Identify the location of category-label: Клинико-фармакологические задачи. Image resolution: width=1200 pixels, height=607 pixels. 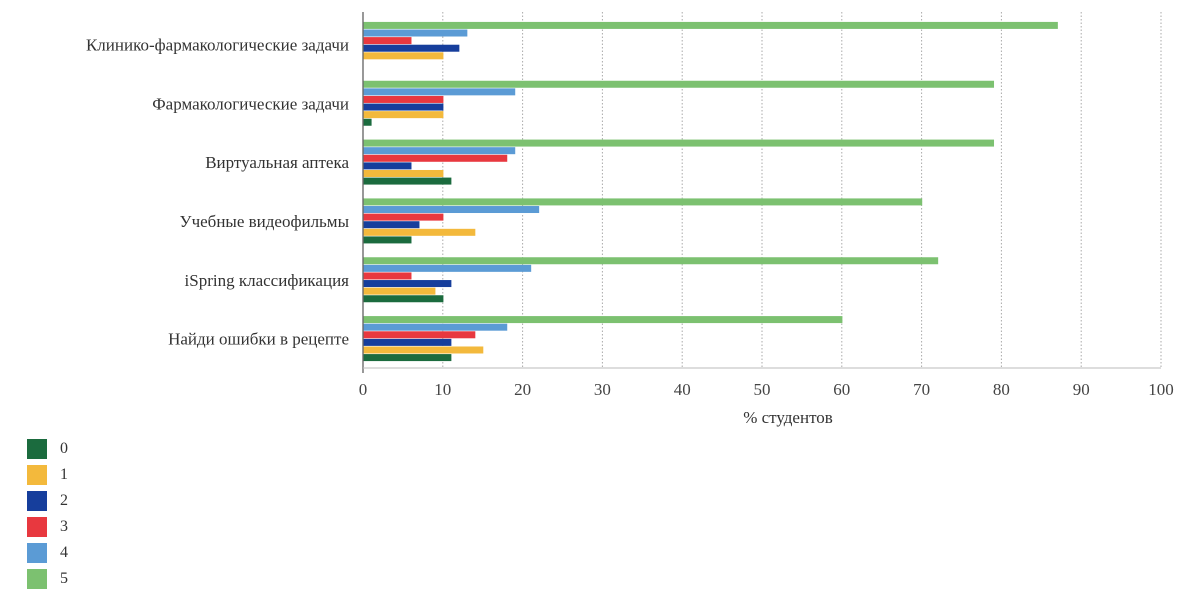
(217, 44).